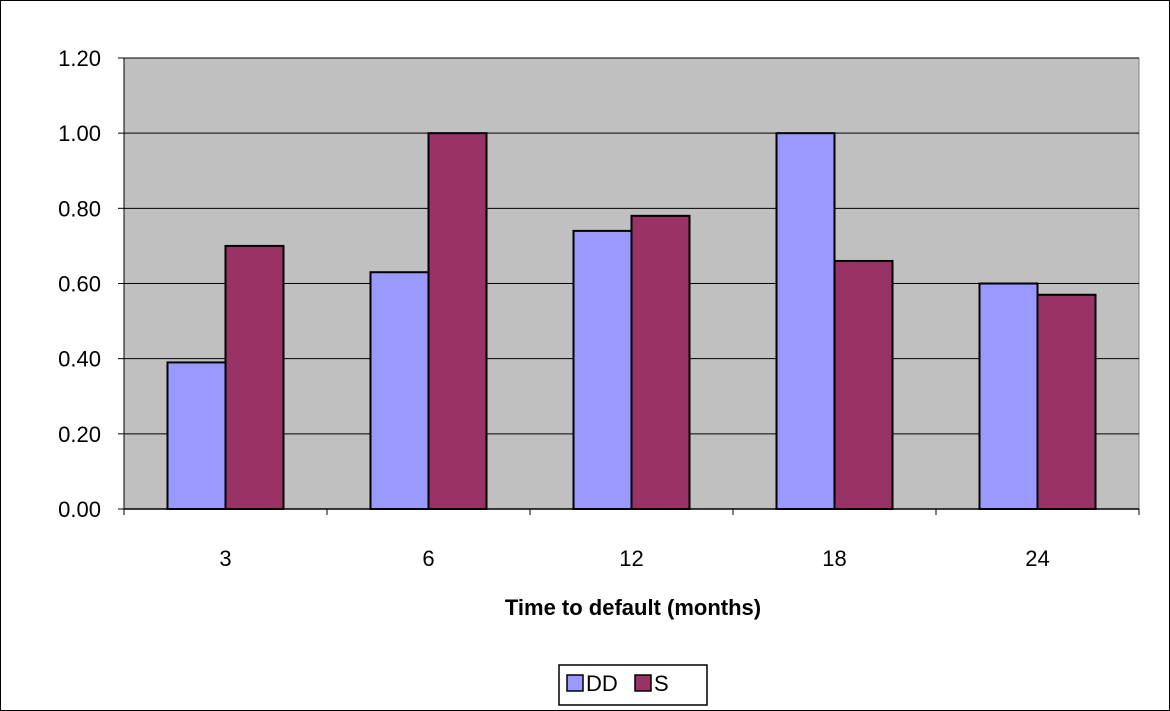  I want to click on y-tick-label: 0.60, so click(79, 284).